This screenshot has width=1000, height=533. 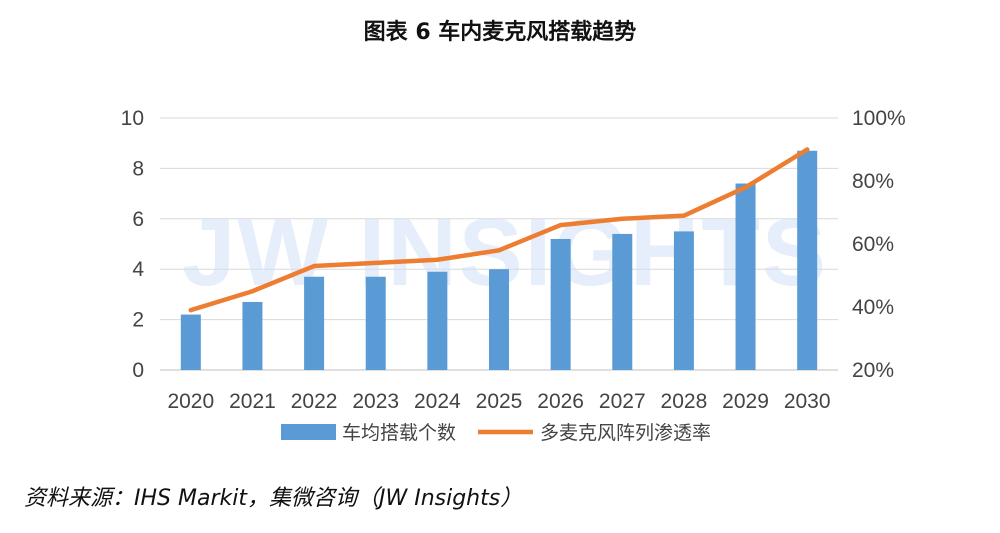 I want to click on bar-2023, so click(x=375, y=323).